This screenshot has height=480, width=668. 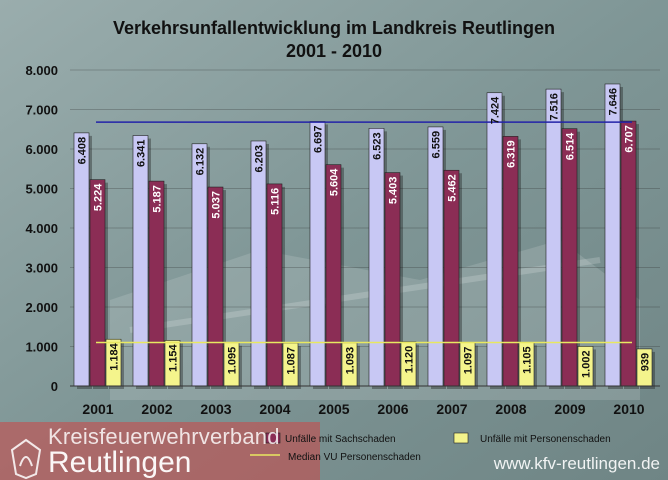 I want to click on y-tick-label: 0, so click(x=54, y=386).